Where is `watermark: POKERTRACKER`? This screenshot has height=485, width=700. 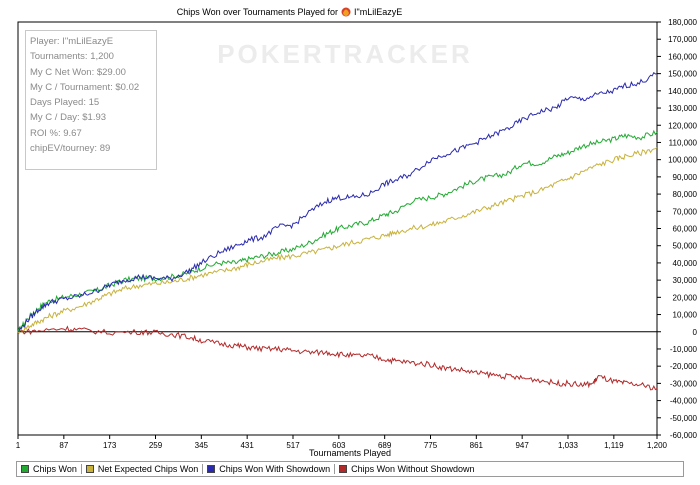 watermark: POKERTRACKER is located at coordinates (345, 54).